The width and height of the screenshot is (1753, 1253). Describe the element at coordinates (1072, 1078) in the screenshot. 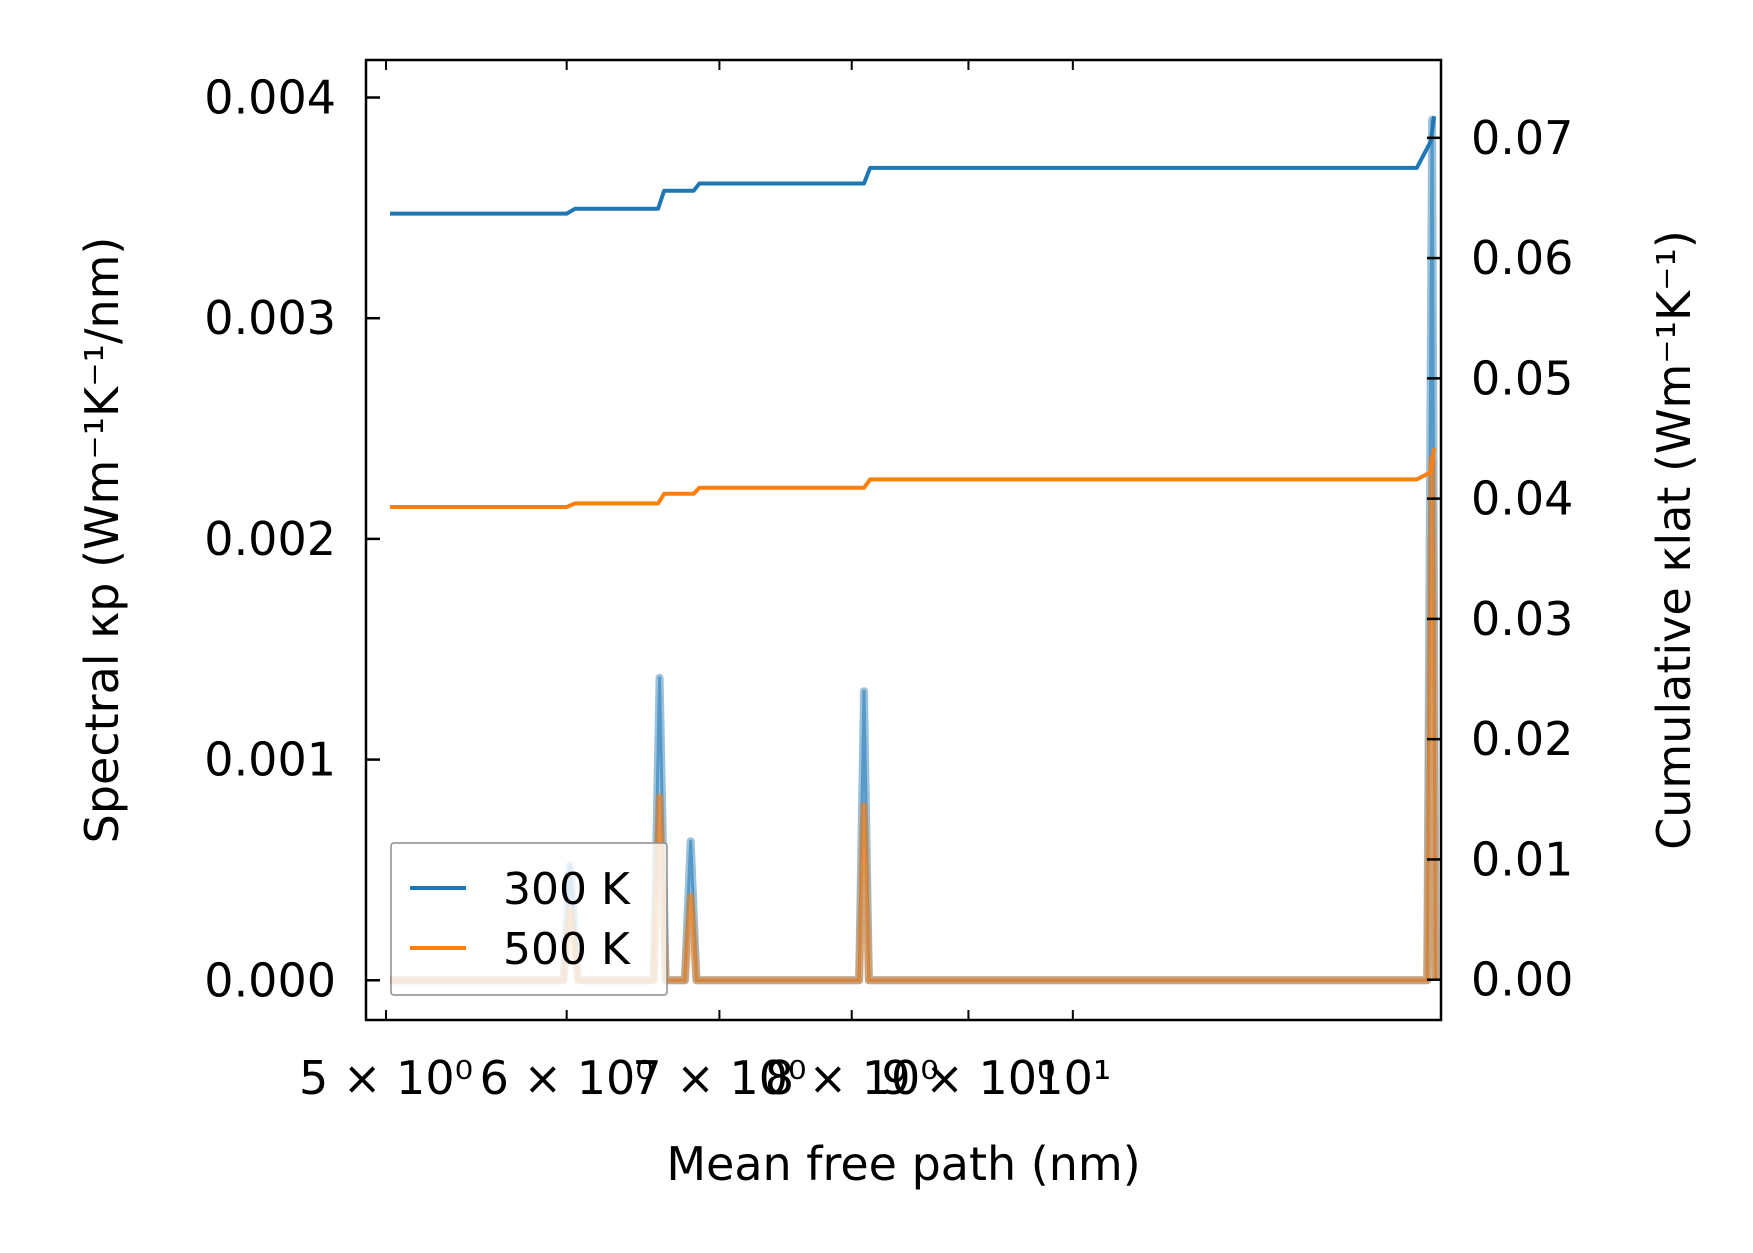

I see `x-tick-label: 10¹` at that location.